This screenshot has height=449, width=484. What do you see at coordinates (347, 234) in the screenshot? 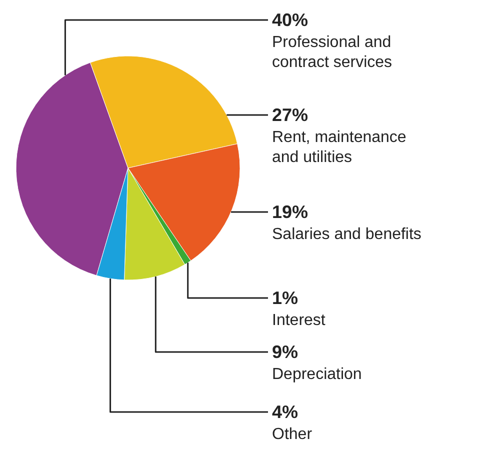
I see `slice-label: Salaries and benefits` at bounding box center [347, 234].